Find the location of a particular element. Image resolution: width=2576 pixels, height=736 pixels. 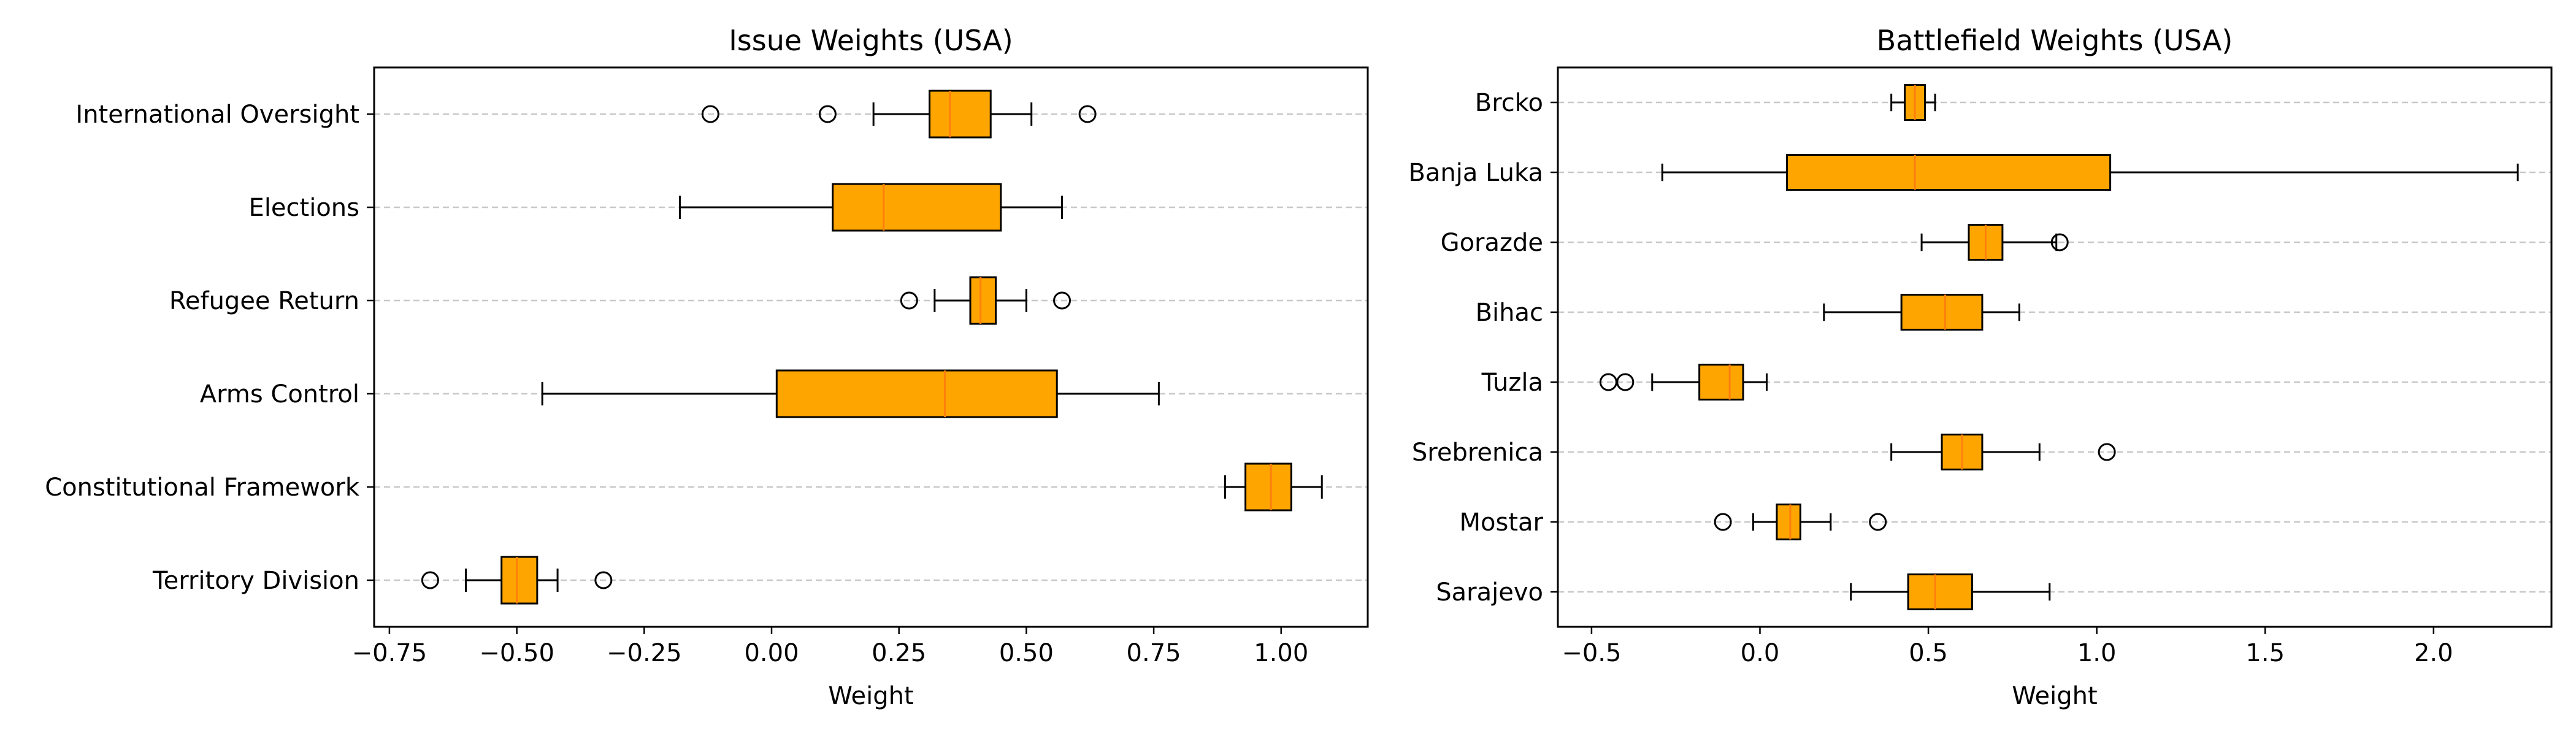

x-tick-label: 1.5 is located at coordinates (2265, 653).